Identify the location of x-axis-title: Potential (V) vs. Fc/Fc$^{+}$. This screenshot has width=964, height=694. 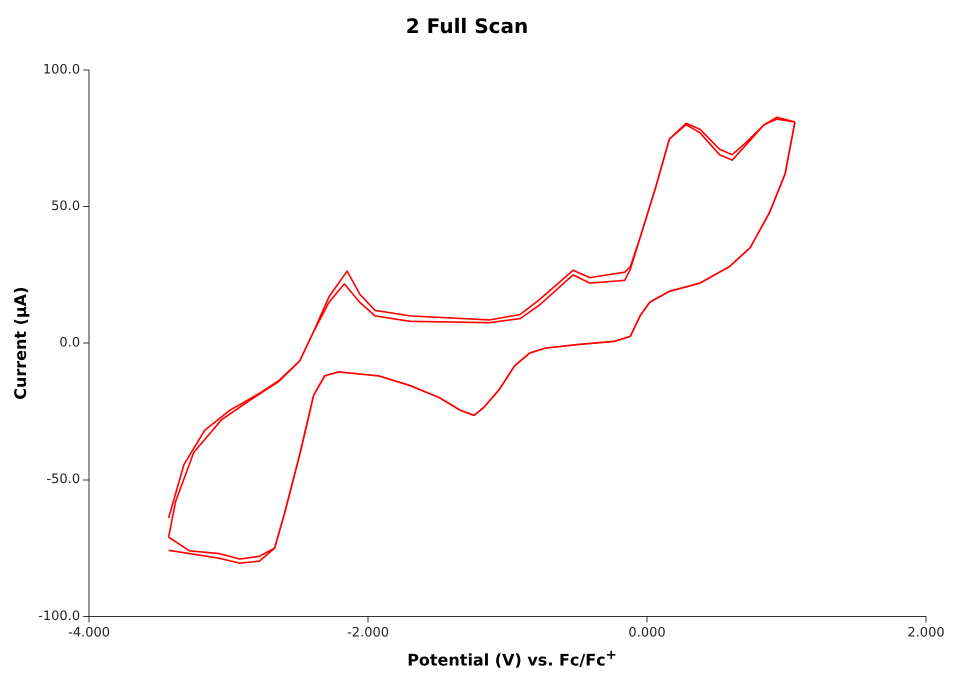
(512, 659).